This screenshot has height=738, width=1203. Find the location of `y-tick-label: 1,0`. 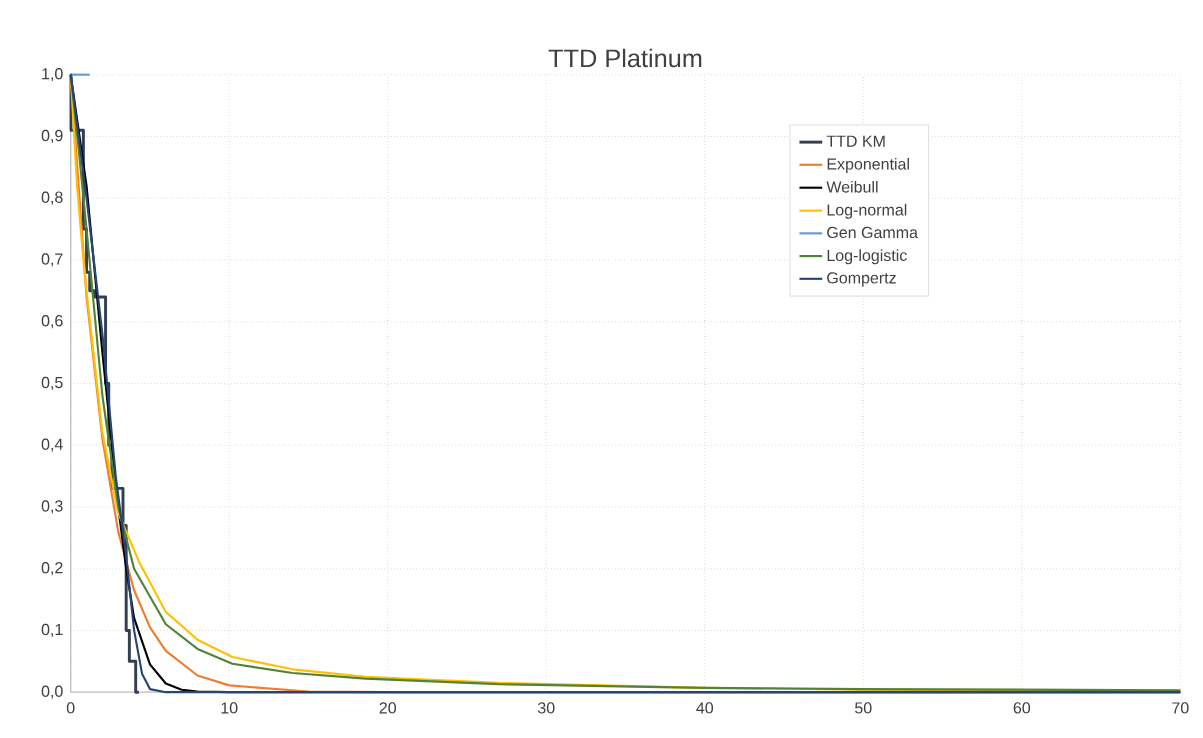

y-tick-label: 1,0 is located at coordinates (52, 74).